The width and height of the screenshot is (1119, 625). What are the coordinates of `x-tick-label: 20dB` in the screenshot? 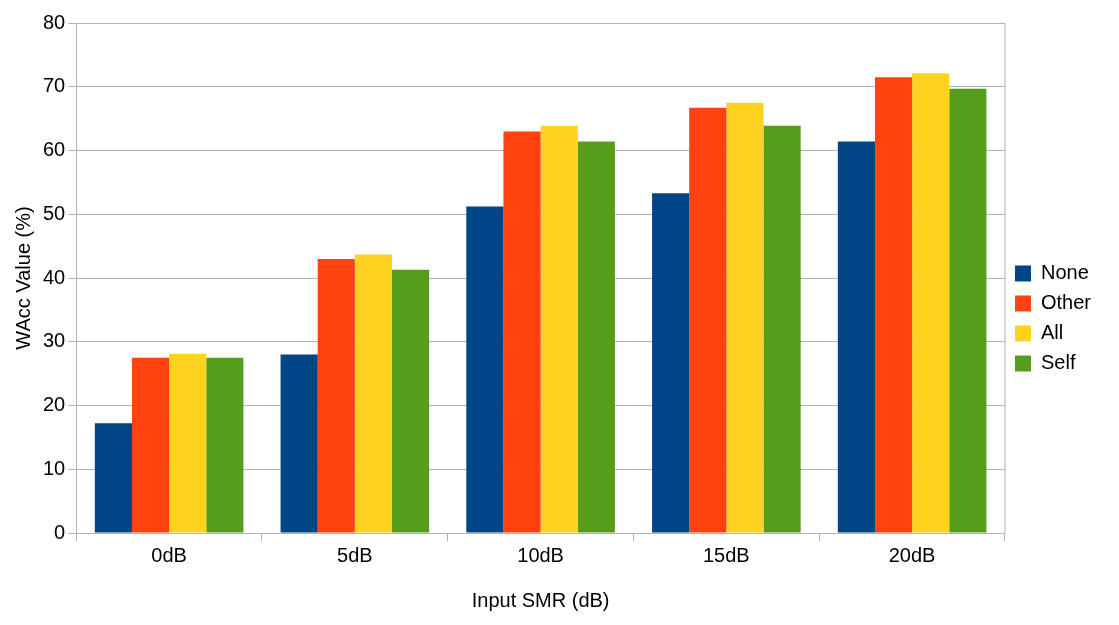 It's located at (912, 554).